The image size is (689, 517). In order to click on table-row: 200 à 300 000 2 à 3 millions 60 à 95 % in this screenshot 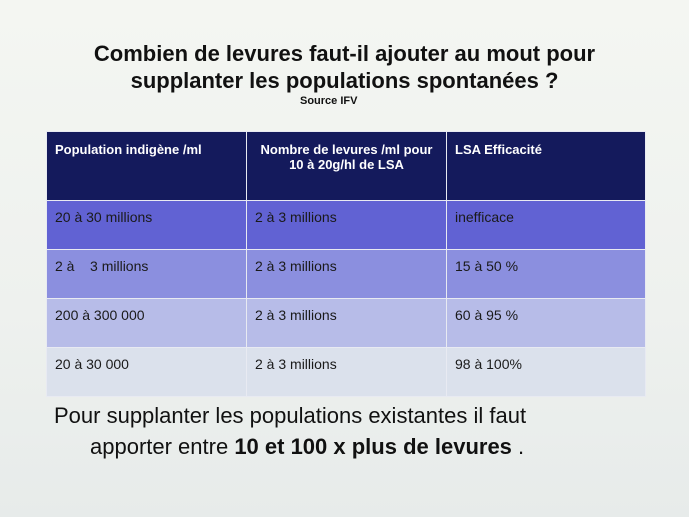, I will do `click(346, 323)`.